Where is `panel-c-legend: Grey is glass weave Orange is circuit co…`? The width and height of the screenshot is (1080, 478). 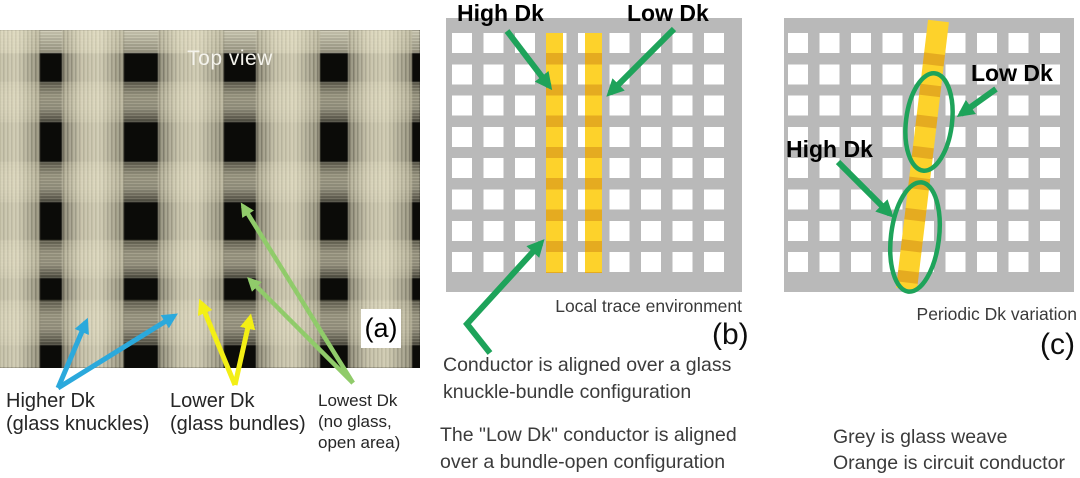
panel-c-legend: Grey is glass weave Orange is circuit co… is located at coordinates (956, 450).